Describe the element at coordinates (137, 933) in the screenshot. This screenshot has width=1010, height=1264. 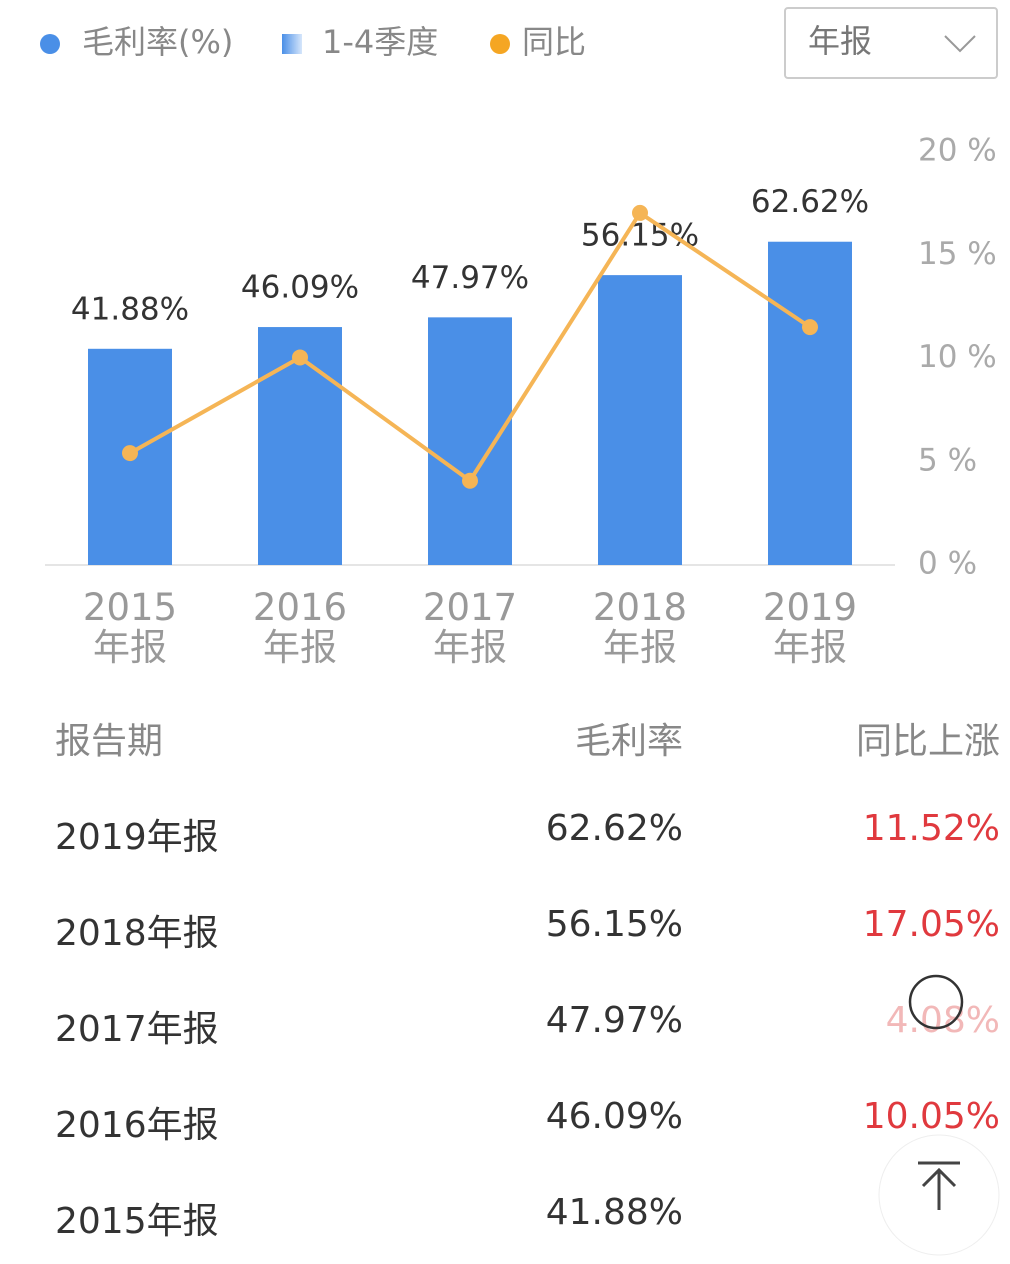
I see `table-cell: 2018年报` at that location.